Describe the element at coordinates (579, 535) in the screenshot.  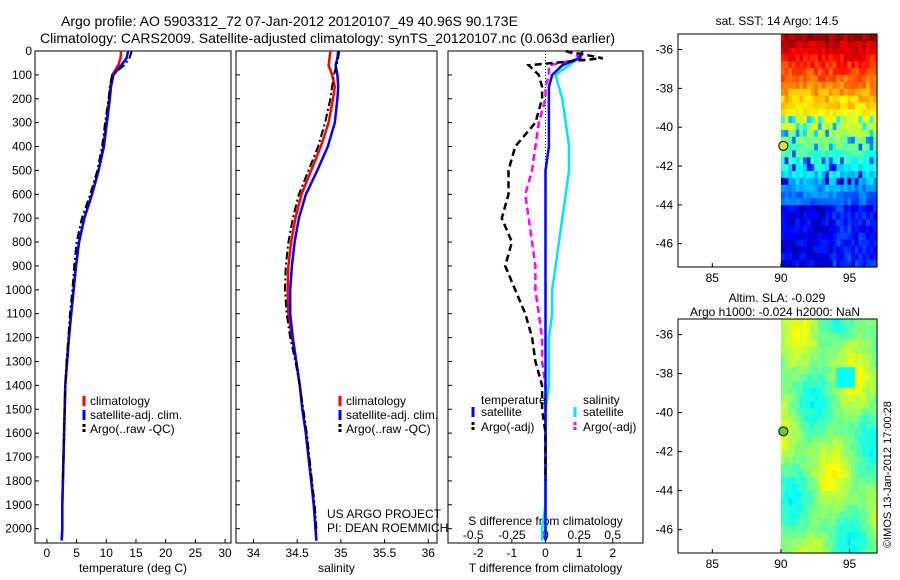
I see `top-x-tick-label: 0.25` at that location.